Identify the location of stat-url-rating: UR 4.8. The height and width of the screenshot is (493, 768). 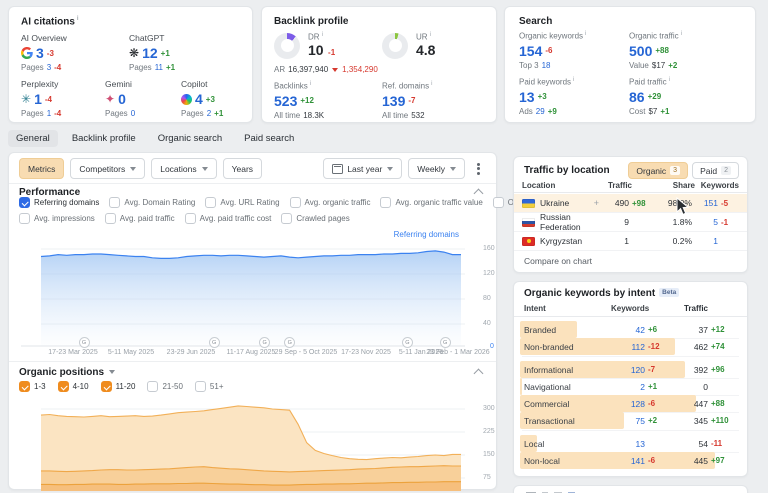
(408, 46).